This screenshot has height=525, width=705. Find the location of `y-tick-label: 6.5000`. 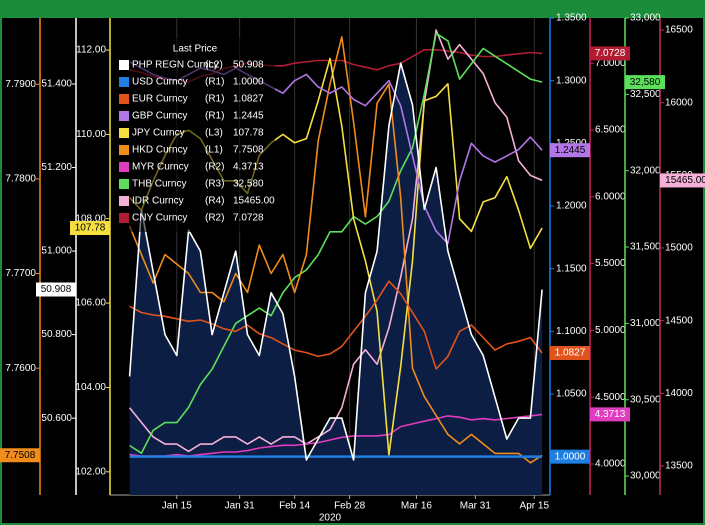

y-tick-label: 6.5000 is located at coordinates (610, 130).